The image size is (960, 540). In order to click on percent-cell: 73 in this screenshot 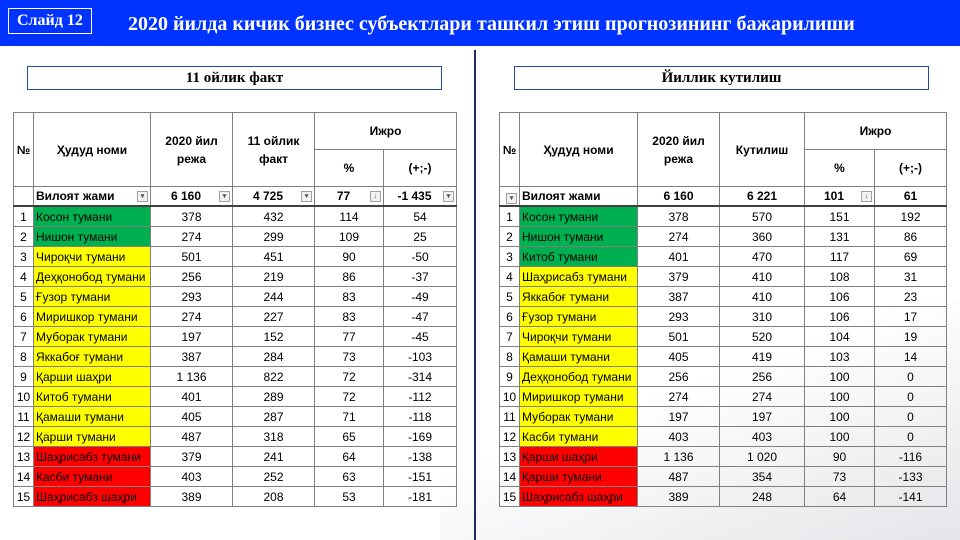, I will do `click(839, 476)`.